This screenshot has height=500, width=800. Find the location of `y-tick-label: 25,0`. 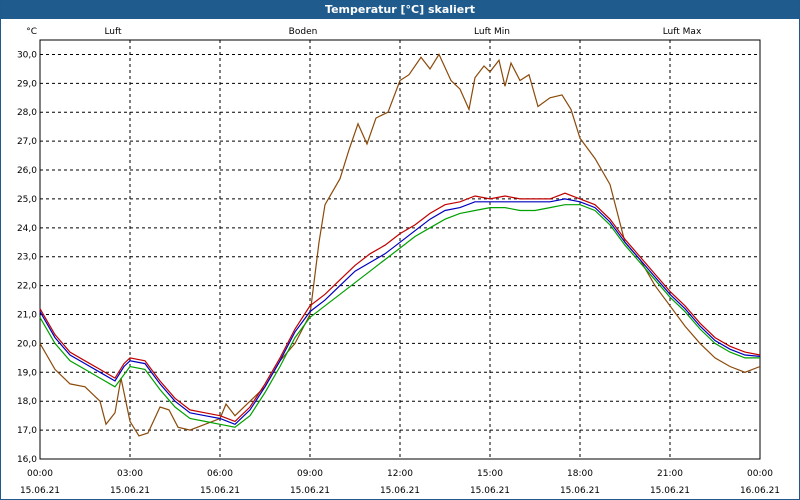

y-tick-label: 25,0 is located at coordinates (27, 200).